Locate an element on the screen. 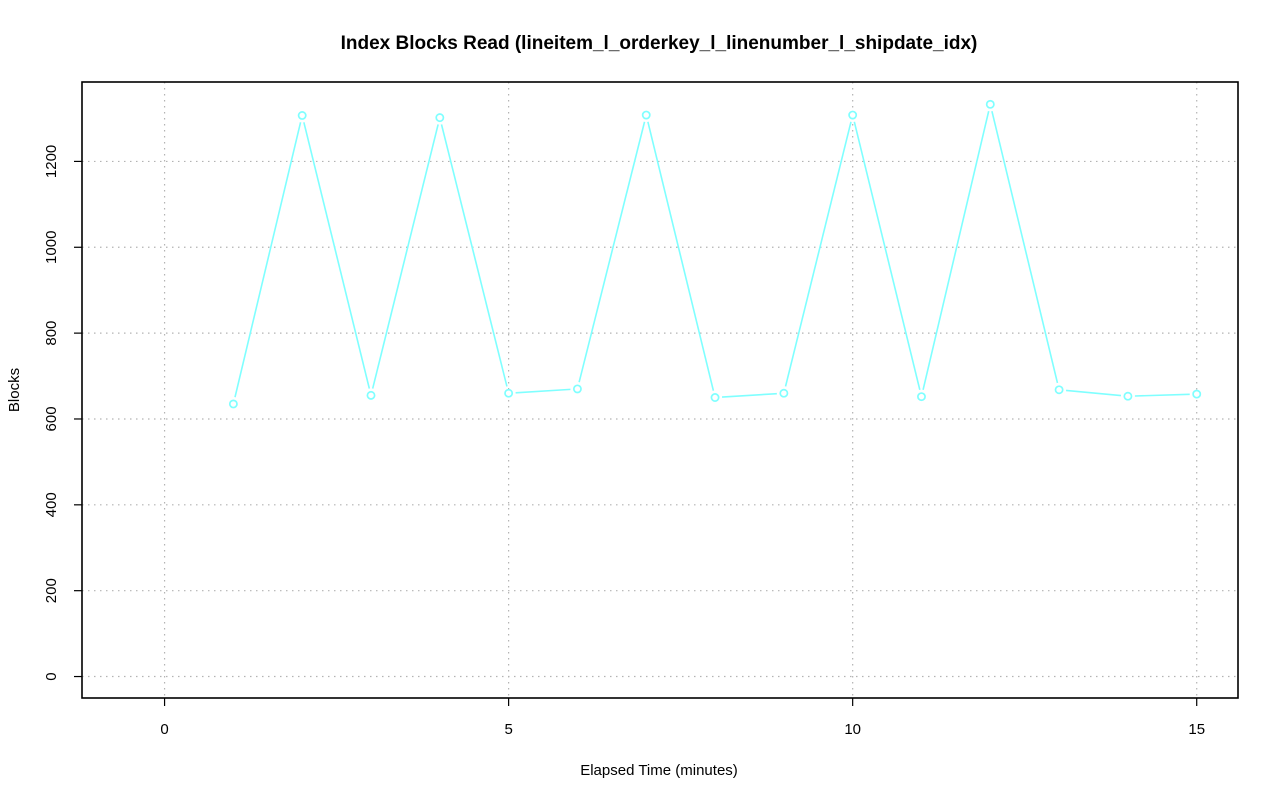 This screenshot has width=1280, height=801. x-tick-label: 10 is located at coordinates (852, 729).